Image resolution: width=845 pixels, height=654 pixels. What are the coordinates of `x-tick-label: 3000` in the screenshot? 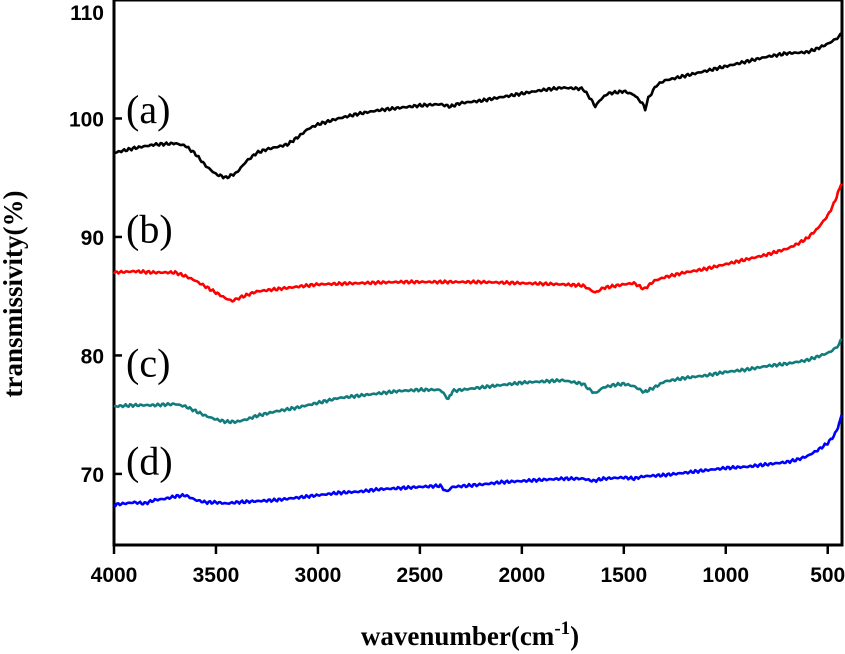 It's located at (318, 575).